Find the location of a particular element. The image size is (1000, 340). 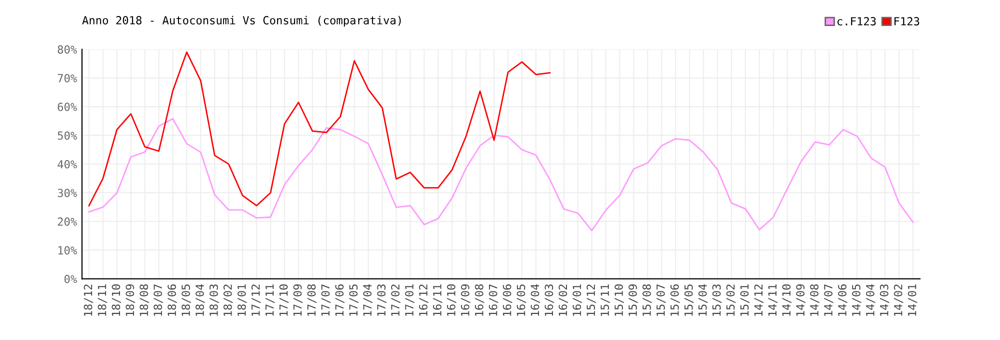

y-tick-label: 50% is located at coordinates (67, 135).